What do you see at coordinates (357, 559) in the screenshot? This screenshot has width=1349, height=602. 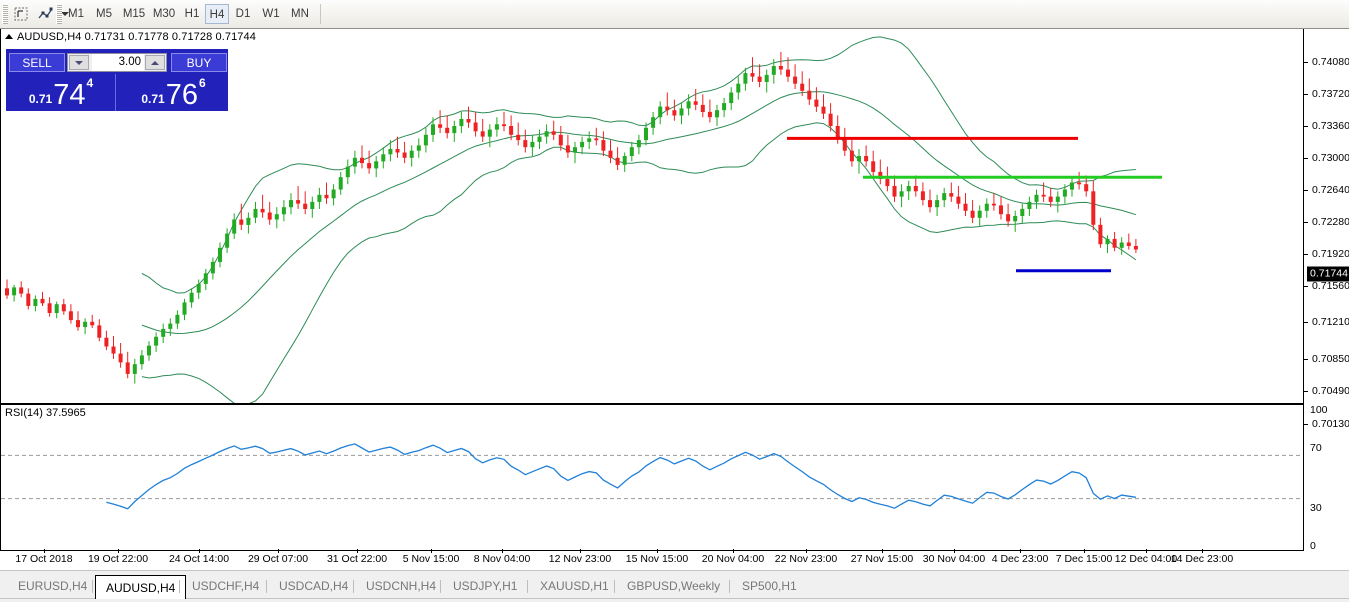 I see `time-tick-label: 31 Oct 22:00` at bounding box center [357, 559].